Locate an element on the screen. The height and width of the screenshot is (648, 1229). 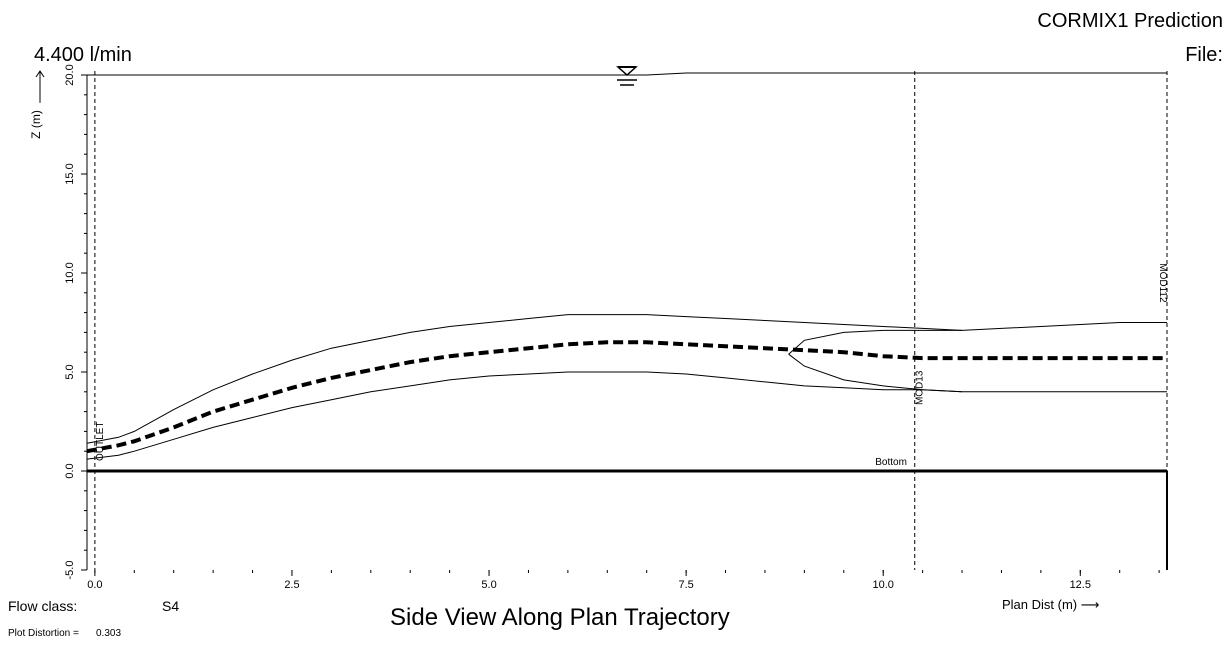
x-tick-label: 10.0 is located at coordinates (882, 585).